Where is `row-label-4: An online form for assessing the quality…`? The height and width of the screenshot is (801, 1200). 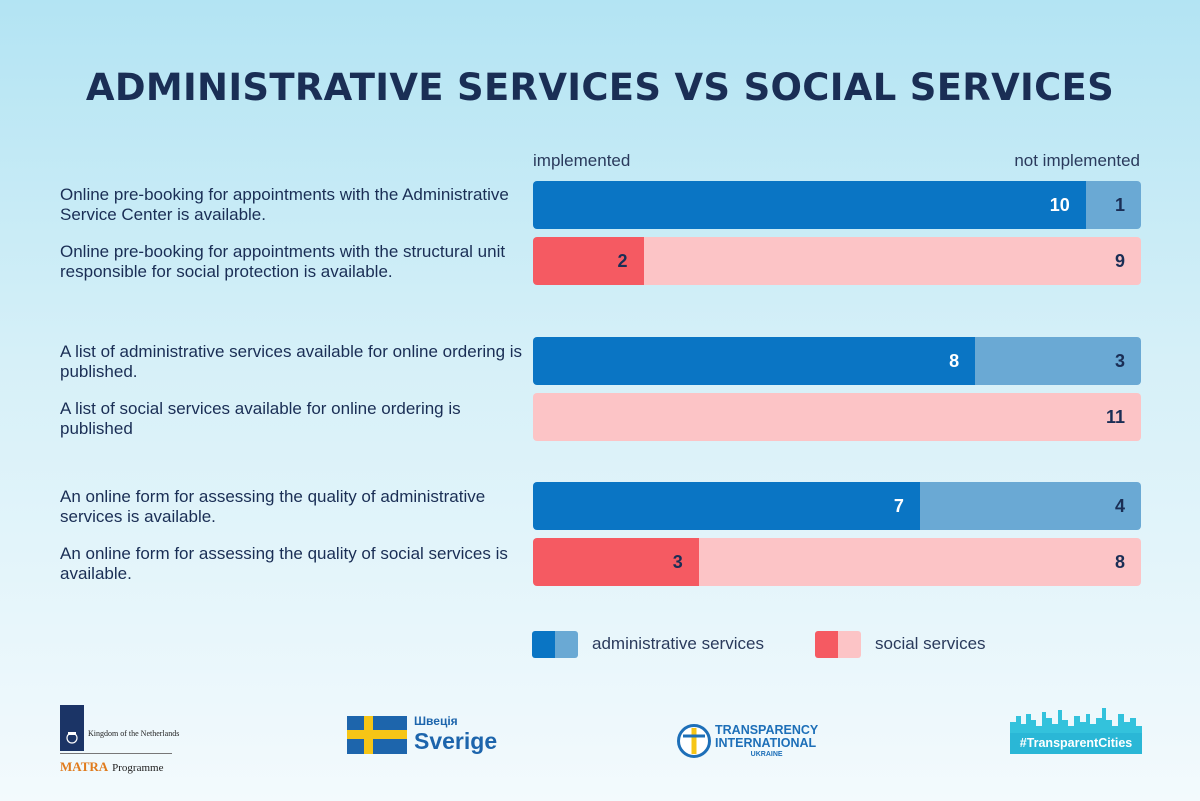
row-label-4: An online form for assessing the quality… is located at coordinates (273, 506).